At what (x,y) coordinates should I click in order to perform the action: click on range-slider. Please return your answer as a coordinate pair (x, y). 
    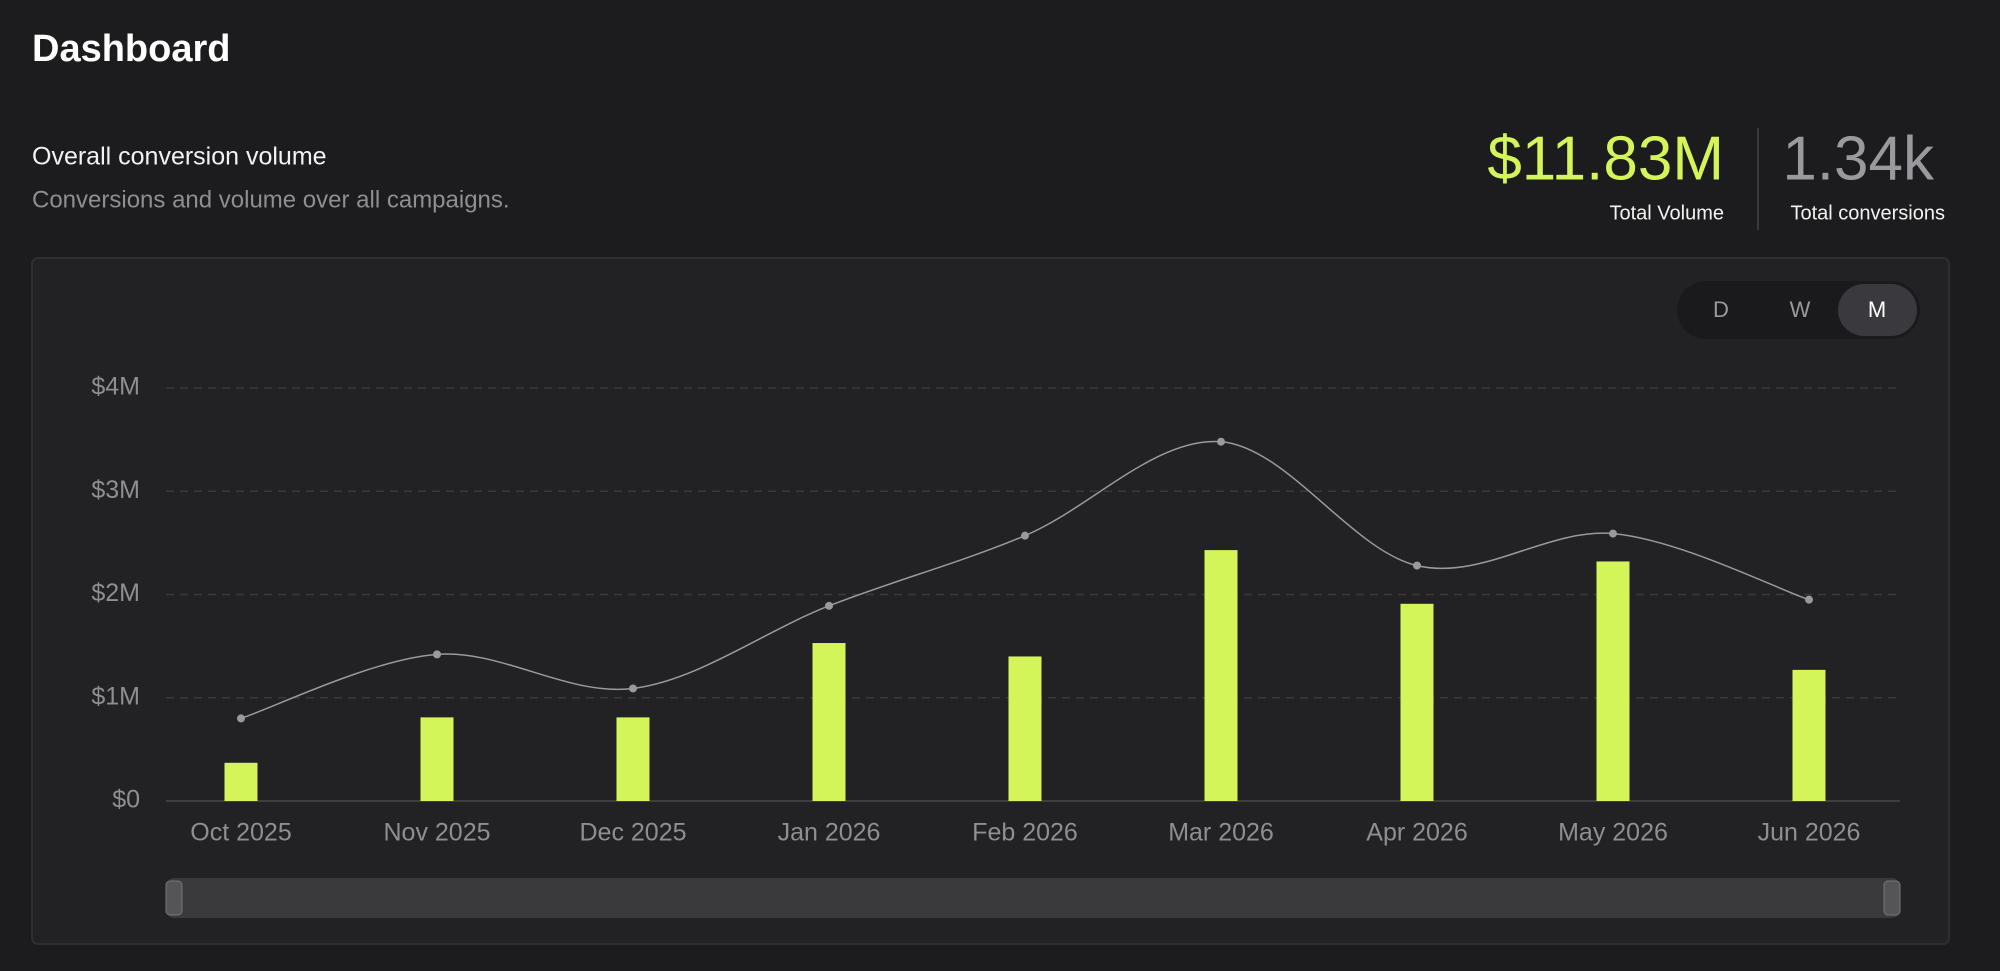
    Looking at the image, I should click on (1033, 898).